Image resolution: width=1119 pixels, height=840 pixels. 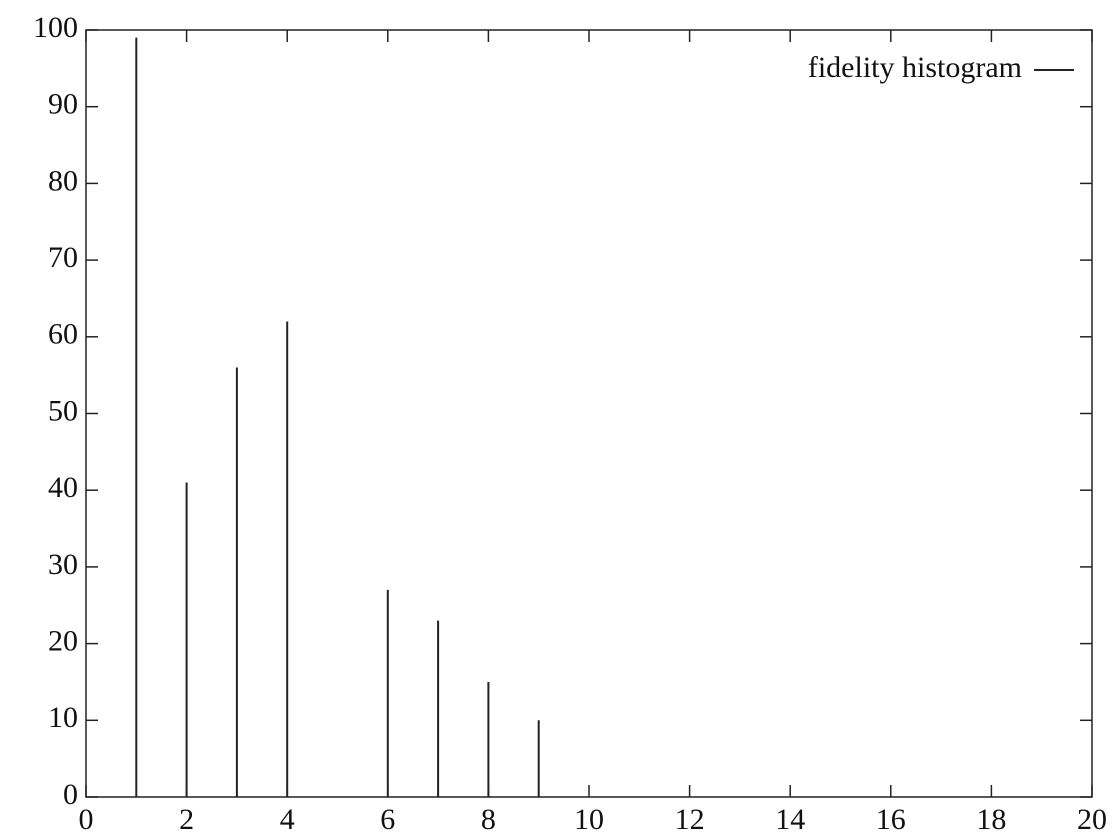 What do you see at coordinates (63, 104) in the screenshot?
I see `y-tick-label: 90` at bounding box center [63, 104].